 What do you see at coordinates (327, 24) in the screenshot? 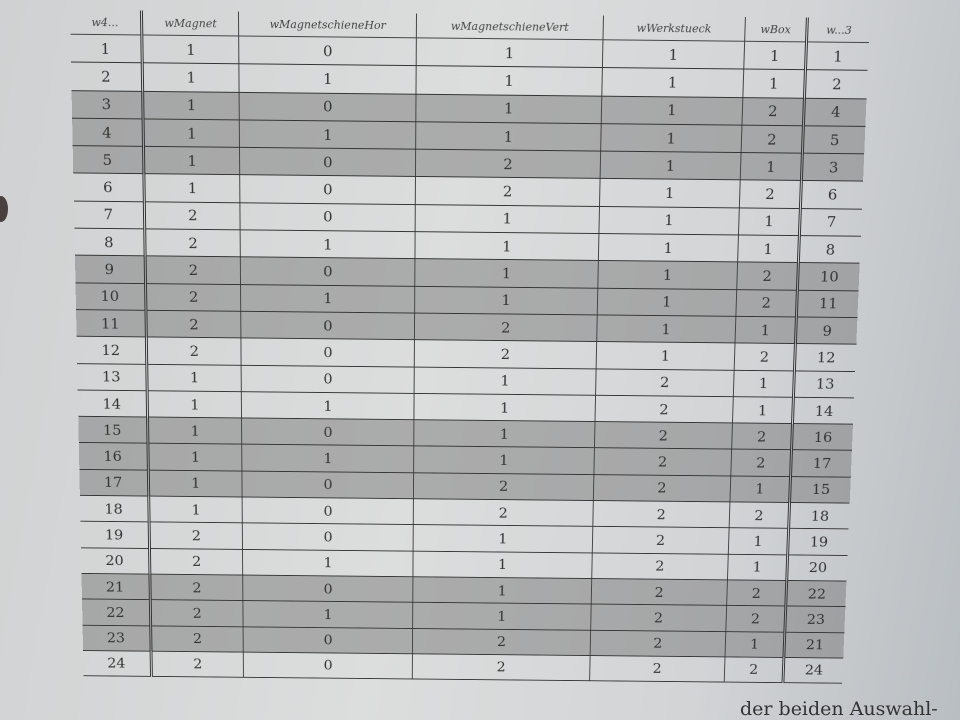
I see `column-header: wMagnetschieneHor` at bounding box center [327, 24].